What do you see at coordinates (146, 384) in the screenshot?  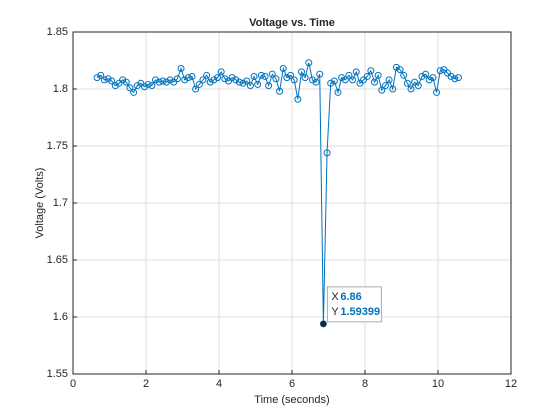 I see `x-tick-label: 2` at bounding box center [146, 384].